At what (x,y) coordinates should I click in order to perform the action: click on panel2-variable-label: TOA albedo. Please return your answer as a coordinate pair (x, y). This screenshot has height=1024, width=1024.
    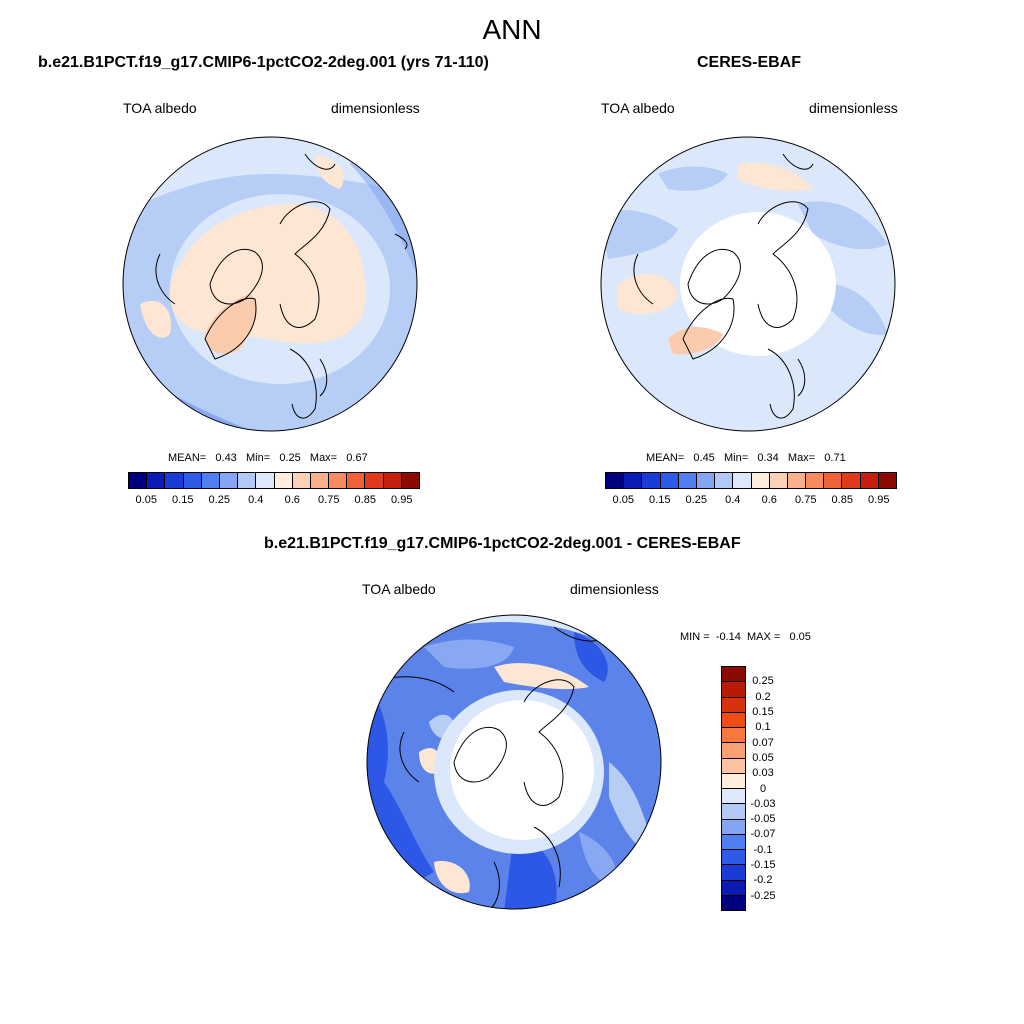
    Looking at the image, I should click on (638, 108).